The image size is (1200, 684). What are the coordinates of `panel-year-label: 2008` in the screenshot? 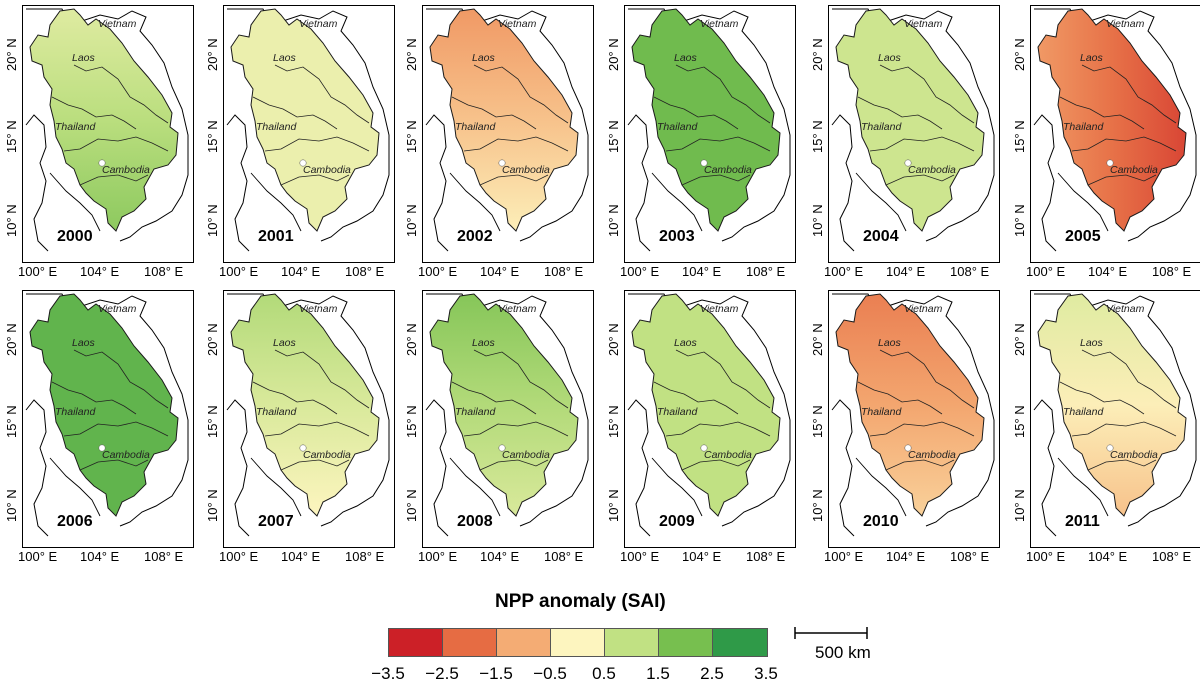 It's located at (475, 522).